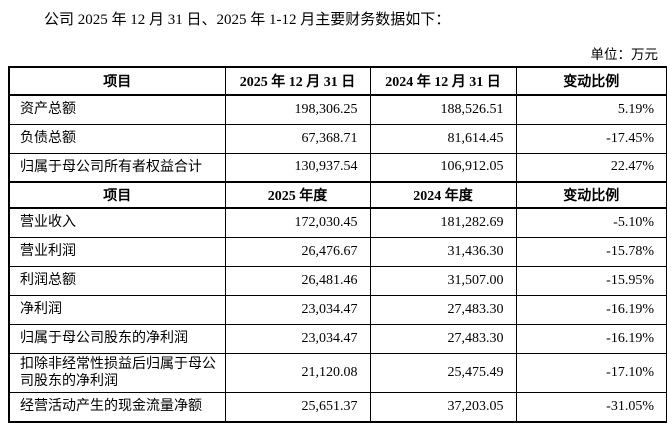 This screenshot has height=438, width=667. I want to click on header-2024-period: 2024 年度, so click(443, 195).